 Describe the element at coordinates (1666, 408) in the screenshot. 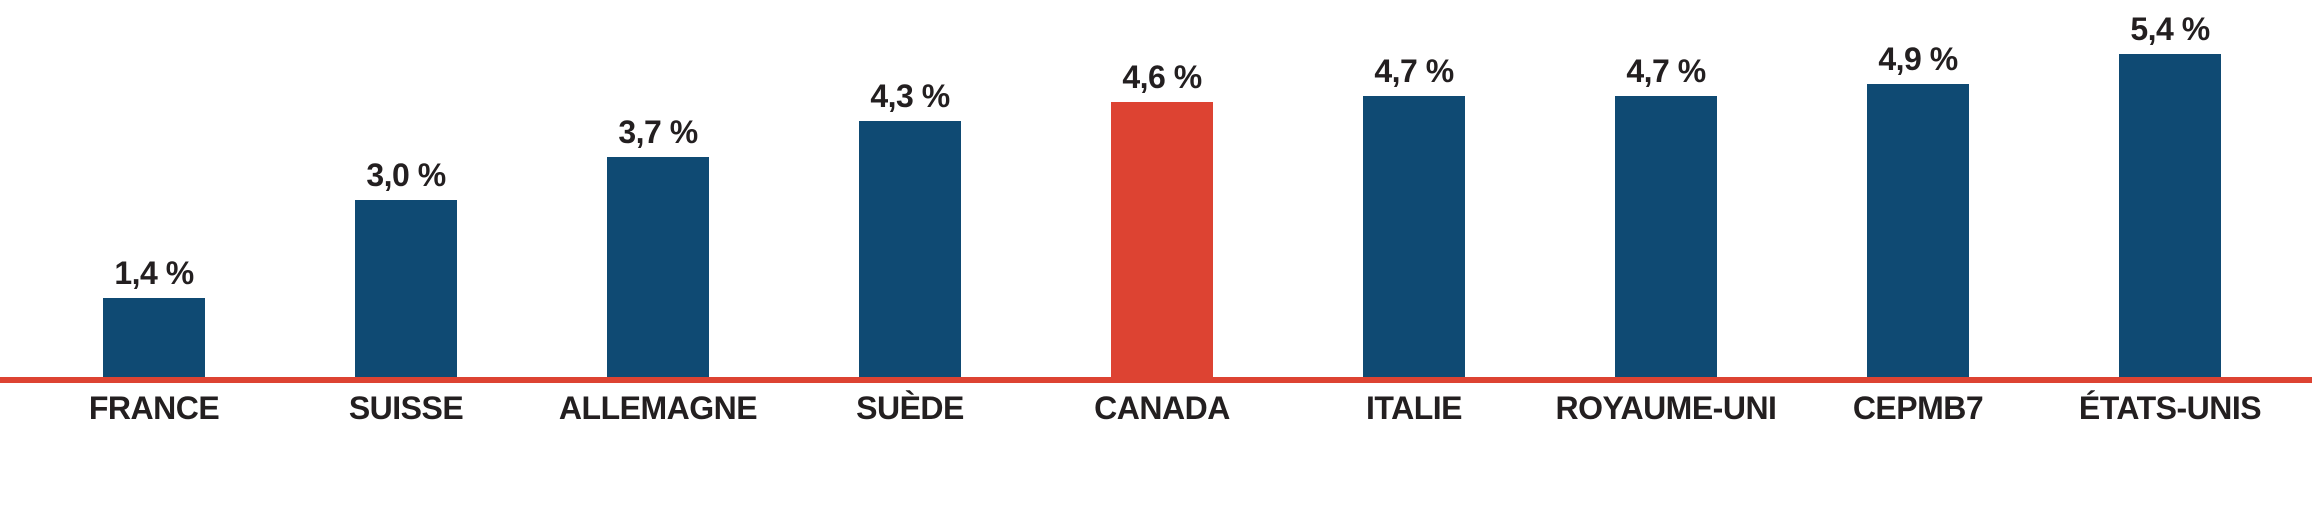

I see `bar-category-label: ROYAUME-UNI` at that location.